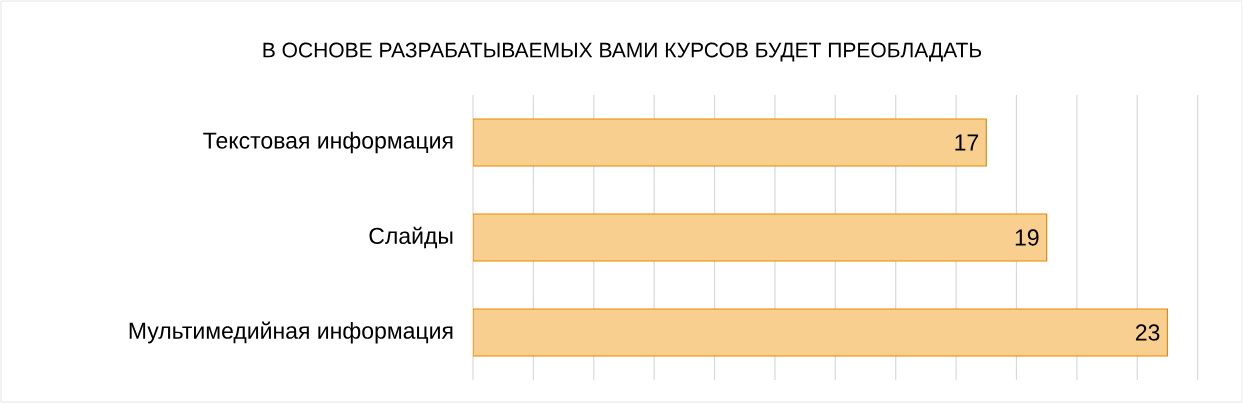 Image resolution: width=1243 pixels, height=403 pixels. What do you see at coordinates (1147, 332) in the screenshot?
I see `data-label: 23` at bounding box center [1147, 332].